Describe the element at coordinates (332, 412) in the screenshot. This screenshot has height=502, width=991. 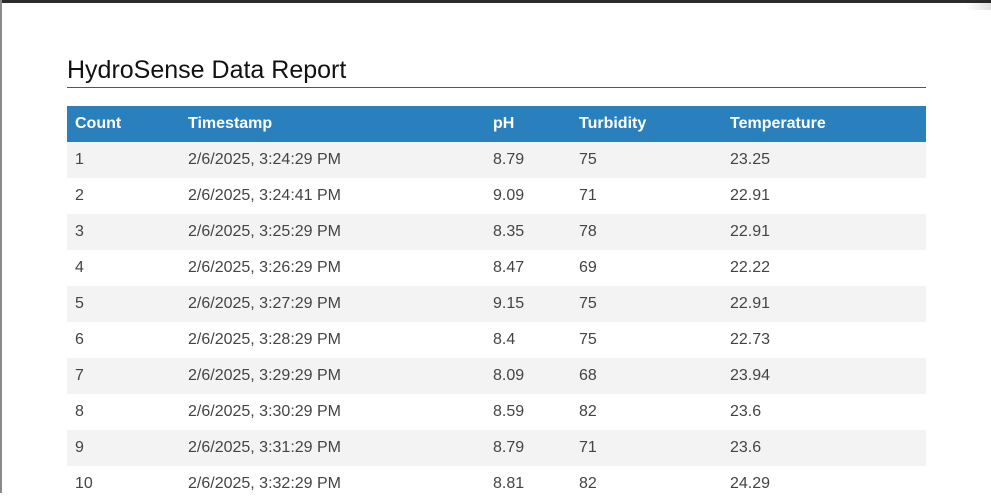
I see `timestamp-cell: 2/6/2025, 3:30:29 PM` at that location.